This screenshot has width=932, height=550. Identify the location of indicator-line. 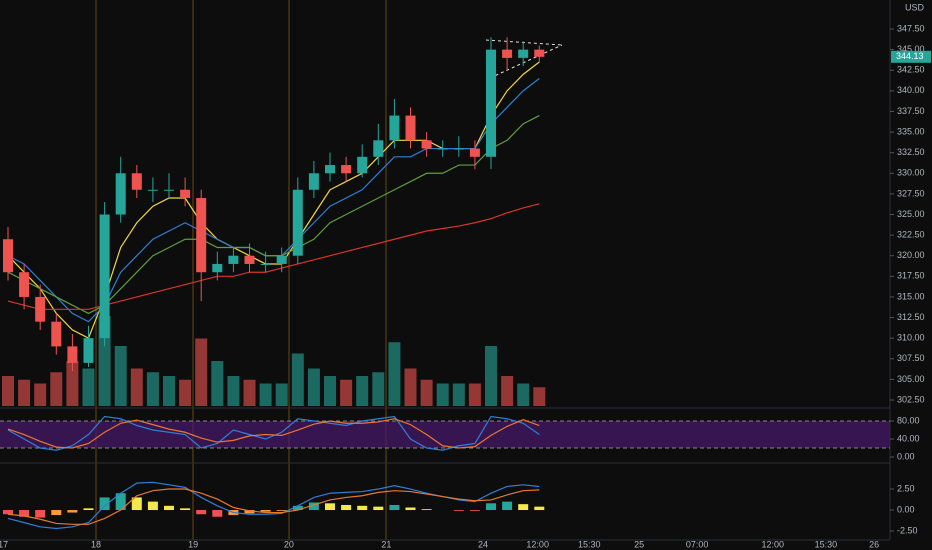
(273, 506).